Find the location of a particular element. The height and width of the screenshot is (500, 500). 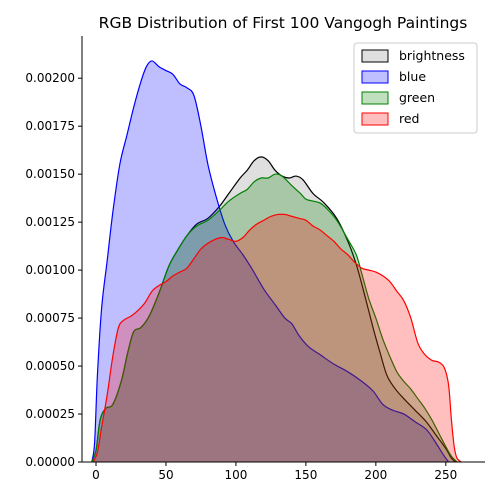

x-tick-label: 0 is located at coordinates (96, 475).